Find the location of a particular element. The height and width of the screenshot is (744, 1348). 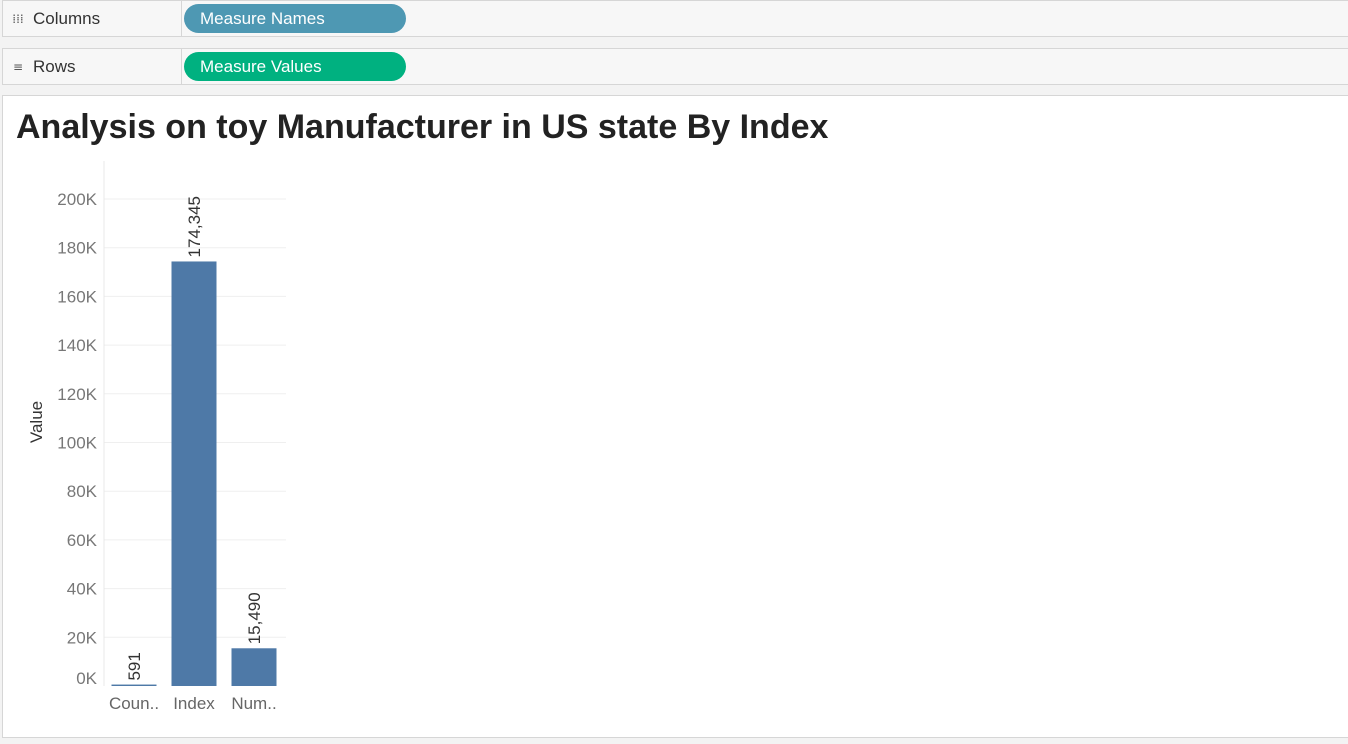

y-tick-label: 180K is located at coordinates (77, 248).